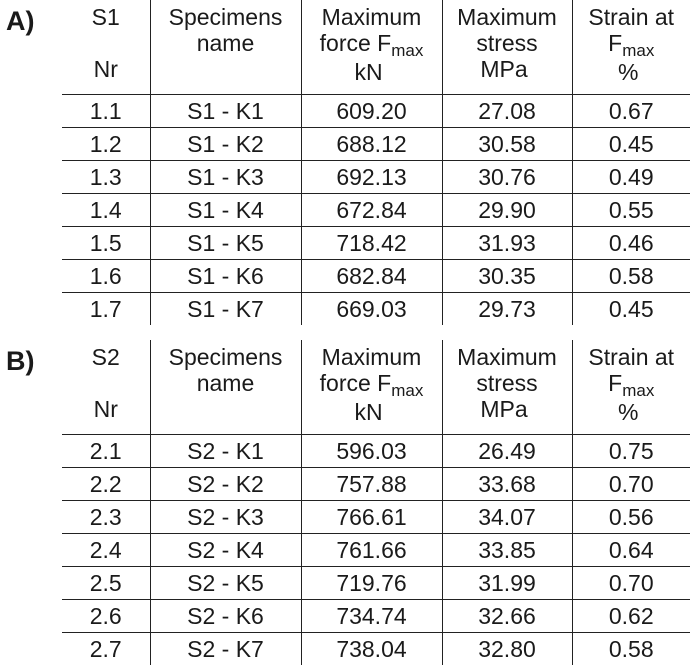 This screenshot has width=698, height=668. Describe the element at coordinates (630, 243) in the screenshot. I see `cell-strain: 0.46` at that location.